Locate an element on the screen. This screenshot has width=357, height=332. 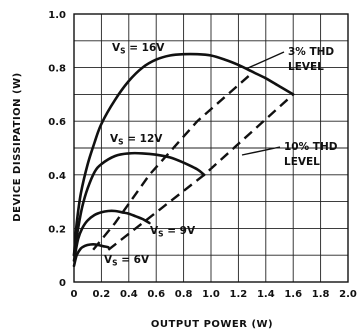
y-axis-title: DEVICE DISSIPATION (W) is located at coordinates (17, 146).